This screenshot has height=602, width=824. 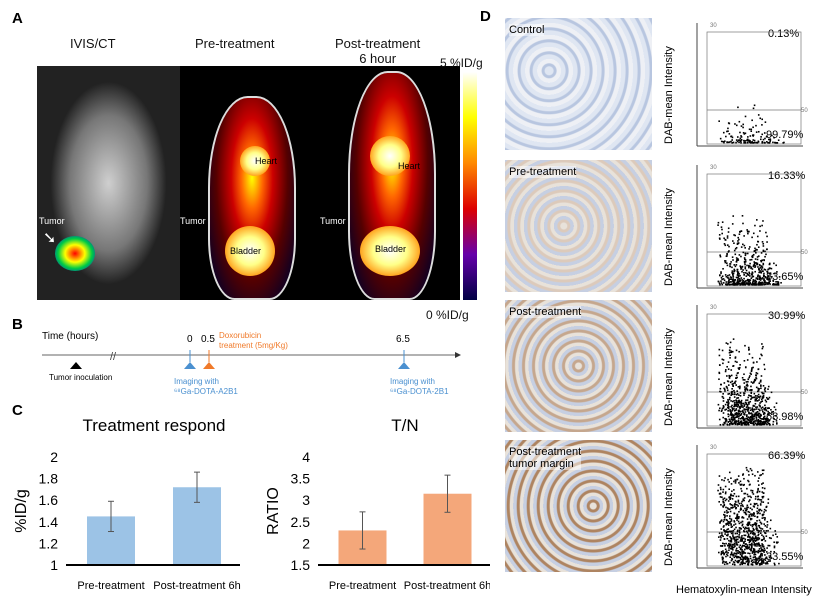 What do you see at coordinates (306, 457) in the screenshot?
I see `y-tick-label: 4` at bounding box center [306, 457].